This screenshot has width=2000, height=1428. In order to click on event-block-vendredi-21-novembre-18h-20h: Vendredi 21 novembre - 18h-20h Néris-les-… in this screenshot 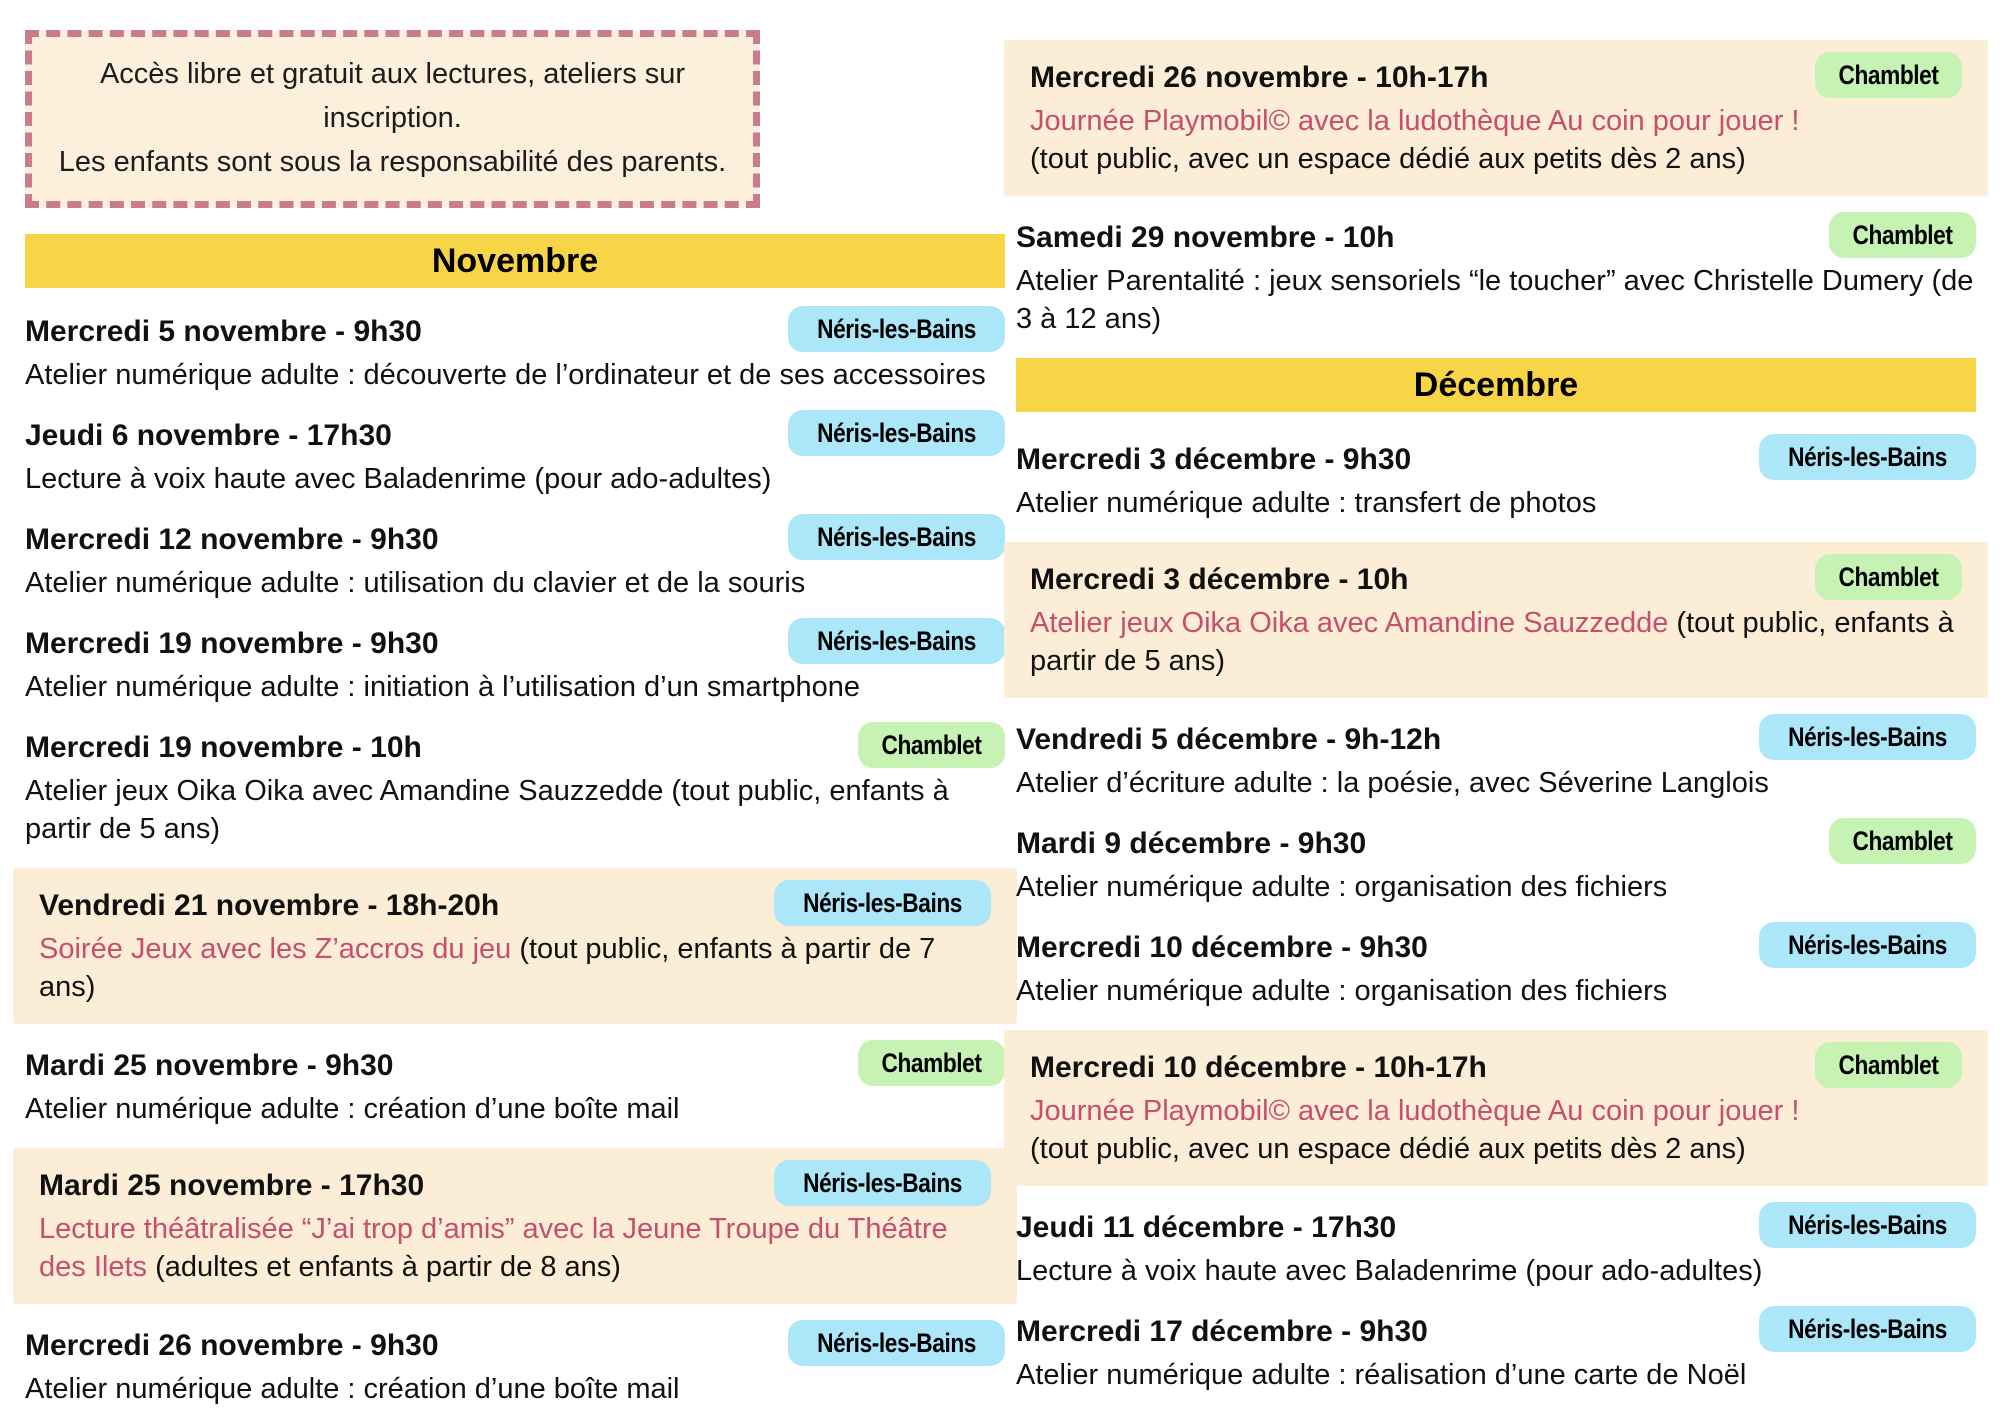, I will do `click(515, 946)`.